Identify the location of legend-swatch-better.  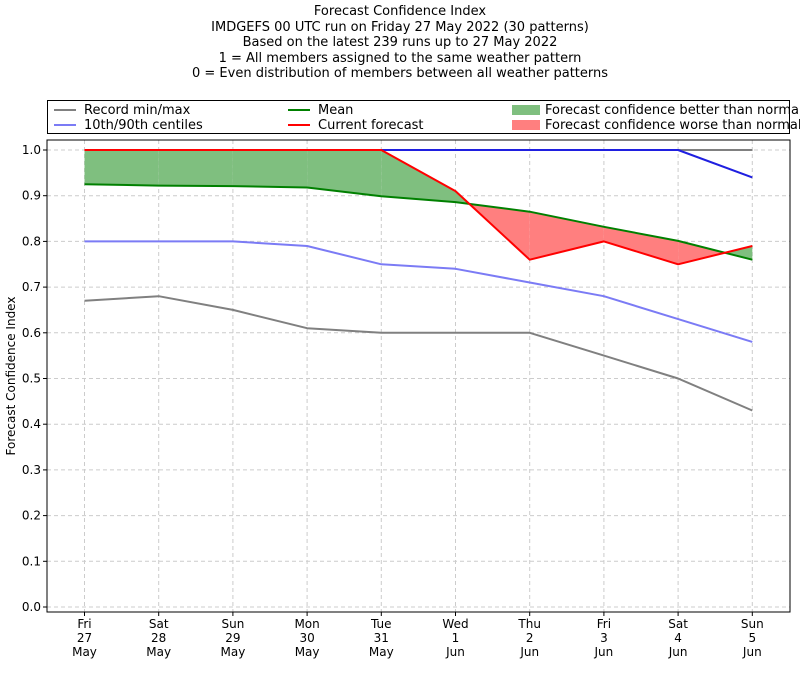
(526, 110).